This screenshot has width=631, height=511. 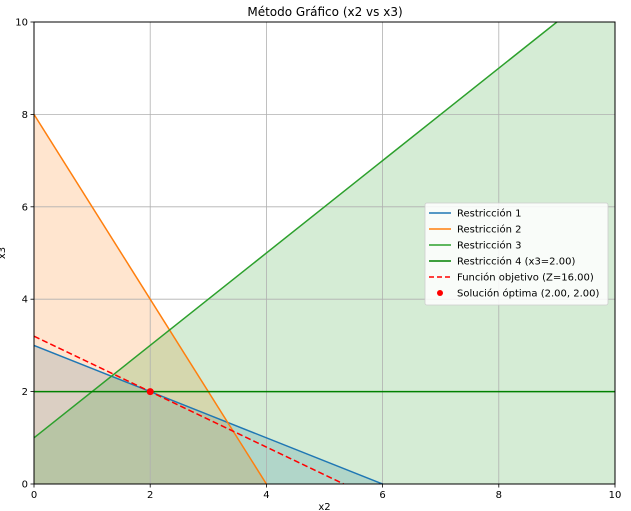 What do you see at coordinates (25, 300) in the screenshot?
I see `y-tick-label: 4` at bounding box center [25, 300].